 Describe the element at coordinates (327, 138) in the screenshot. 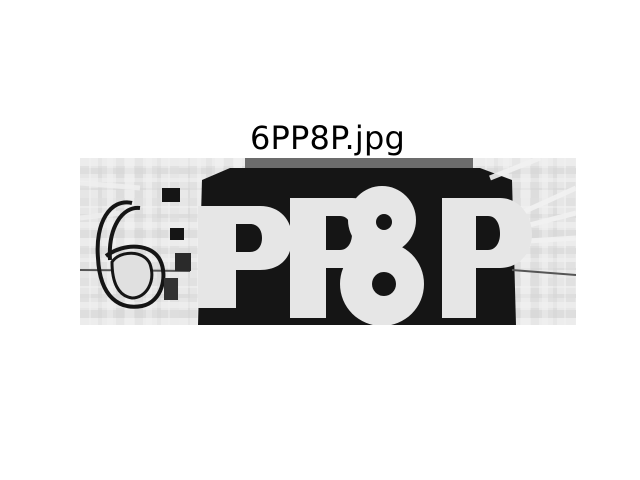

I see `image-title: 6PP8P.jpg` at that location.